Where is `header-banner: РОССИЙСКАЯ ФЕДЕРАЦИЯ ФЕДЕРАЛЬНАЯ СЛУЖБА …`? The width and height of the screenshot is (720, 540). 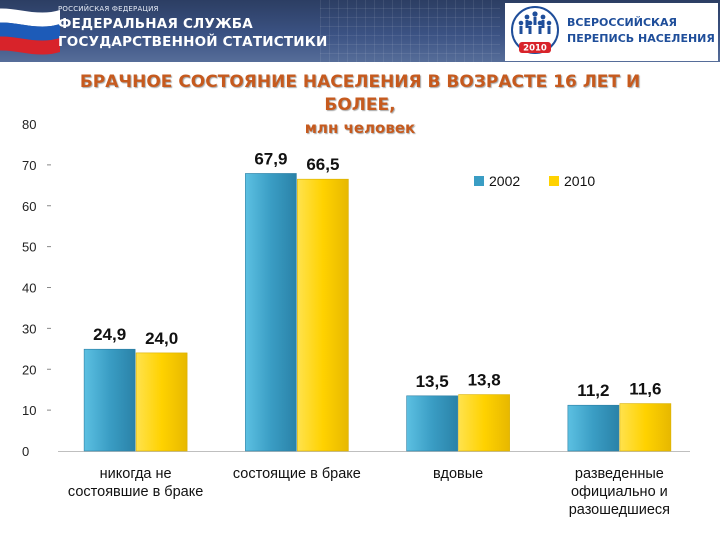
header-banner: РОССИЙСКАЯ ФЕДЕРАЦИЯ ФЕДЕРАЛЬНАЯ СЛУЖБА … is located at coordinates (360, 31).